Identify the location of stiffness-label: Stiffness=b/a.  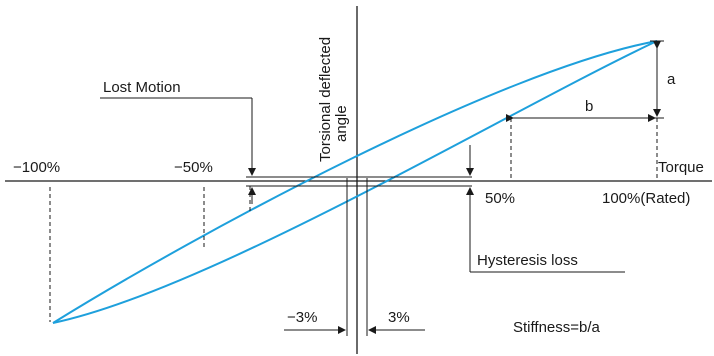
(557, 327).